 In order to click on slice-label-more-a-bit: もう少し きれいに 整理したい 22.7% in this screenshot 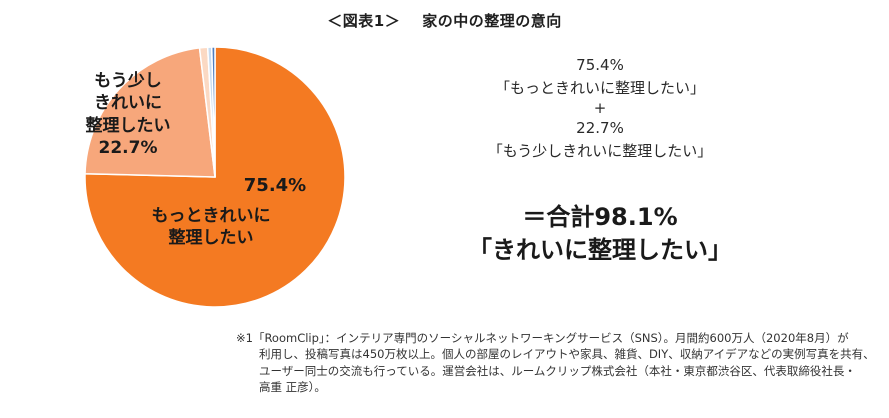, I will do `click(128, 115)`.